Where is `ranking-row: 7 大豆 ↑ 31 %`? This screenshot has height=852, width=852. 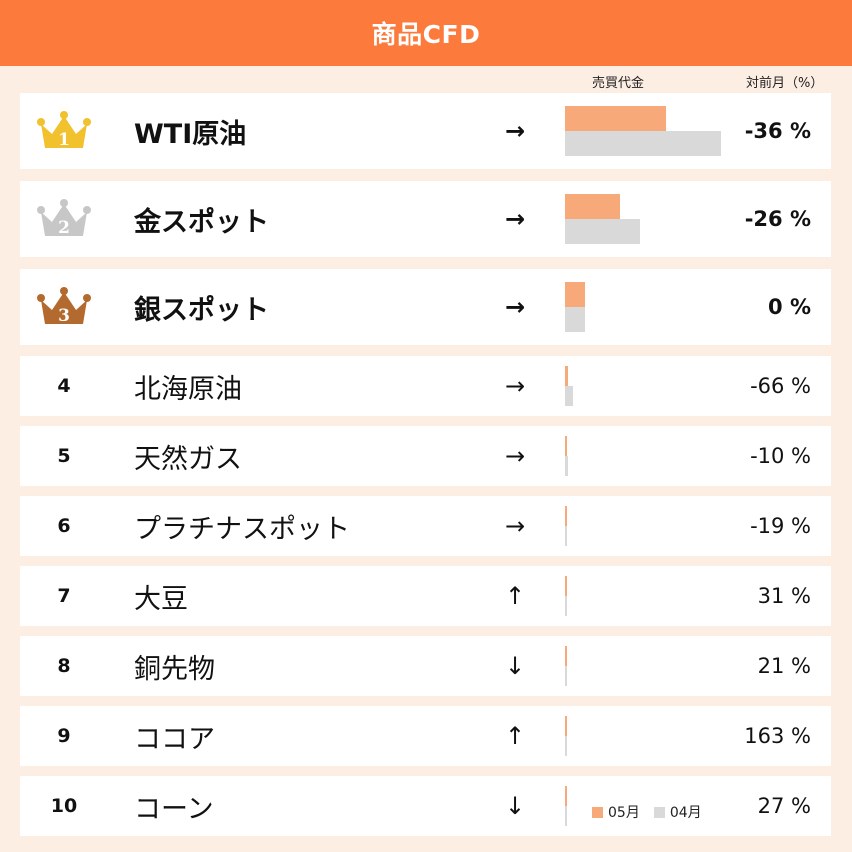
ranking-row: 7 大豆 ↑ 31 % is located at coordinates (425, 596).